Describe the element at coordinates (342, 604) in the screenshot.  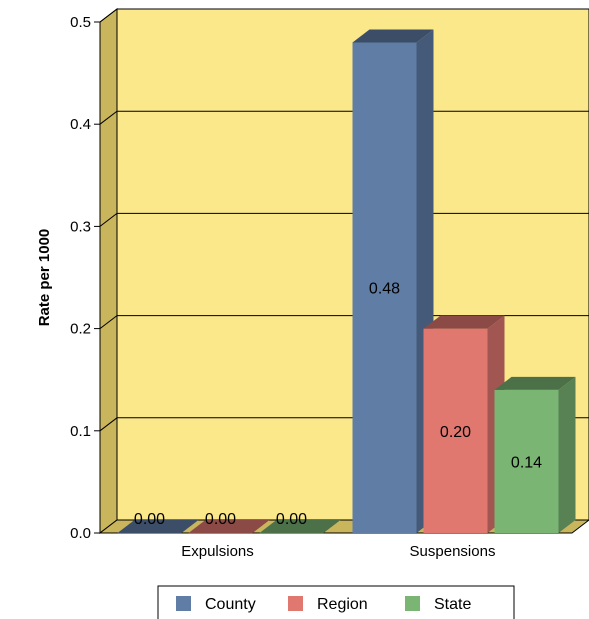
I see `legend-label-region: Region` at that location.